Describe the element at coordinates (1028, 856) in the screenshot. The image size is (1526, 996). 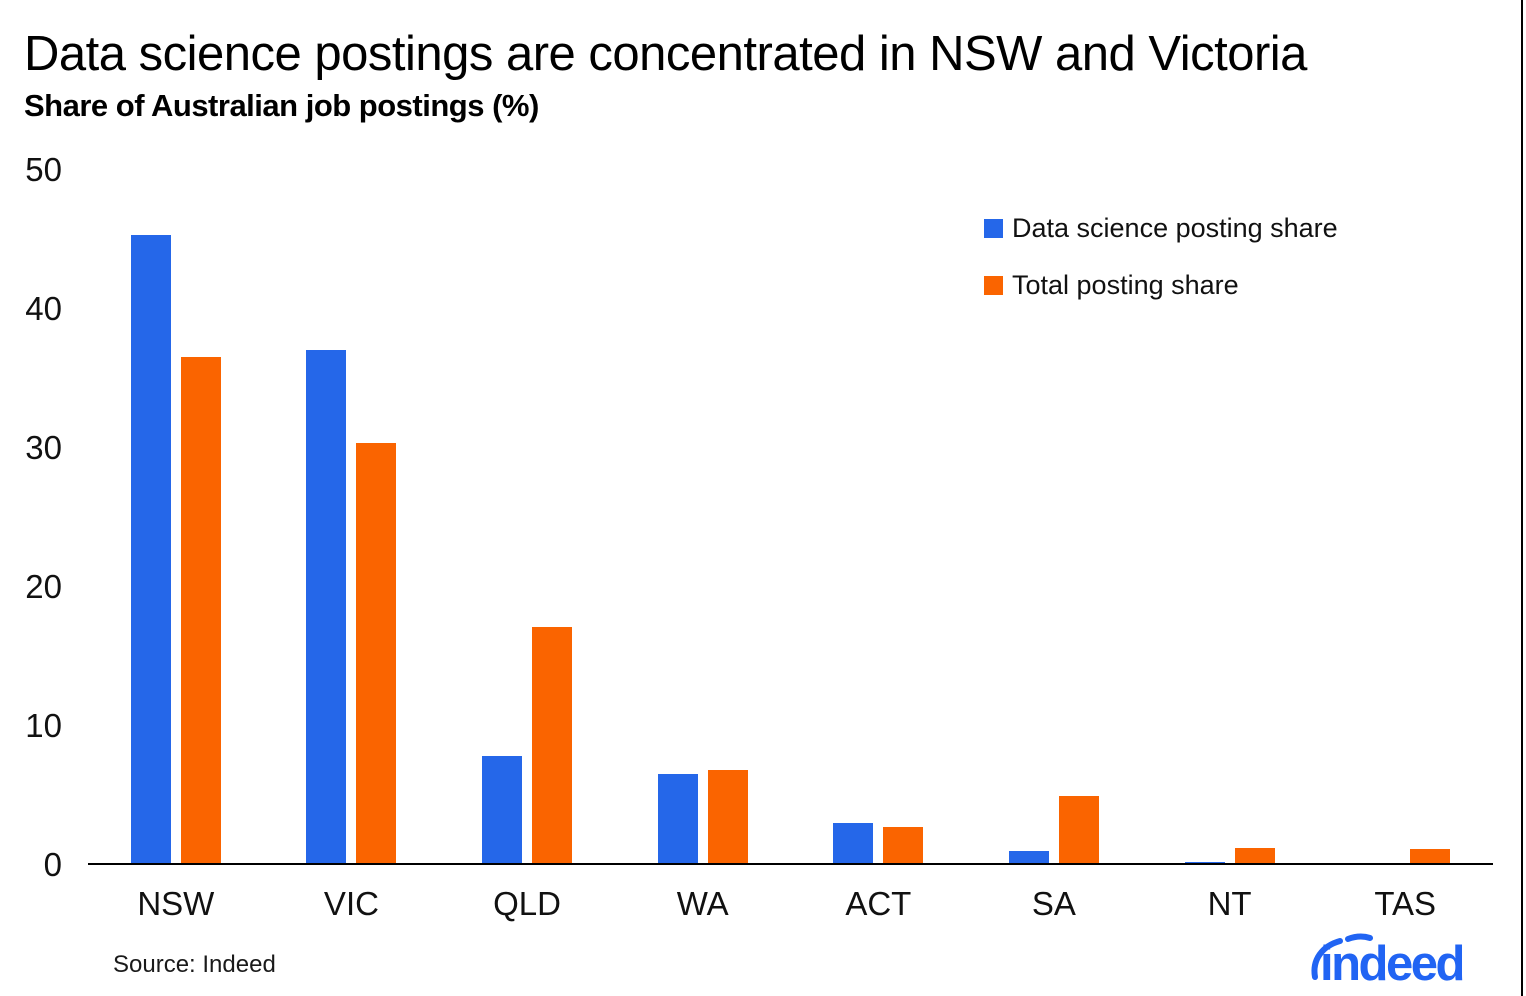
I see `data-science-bar-sa` at that location.